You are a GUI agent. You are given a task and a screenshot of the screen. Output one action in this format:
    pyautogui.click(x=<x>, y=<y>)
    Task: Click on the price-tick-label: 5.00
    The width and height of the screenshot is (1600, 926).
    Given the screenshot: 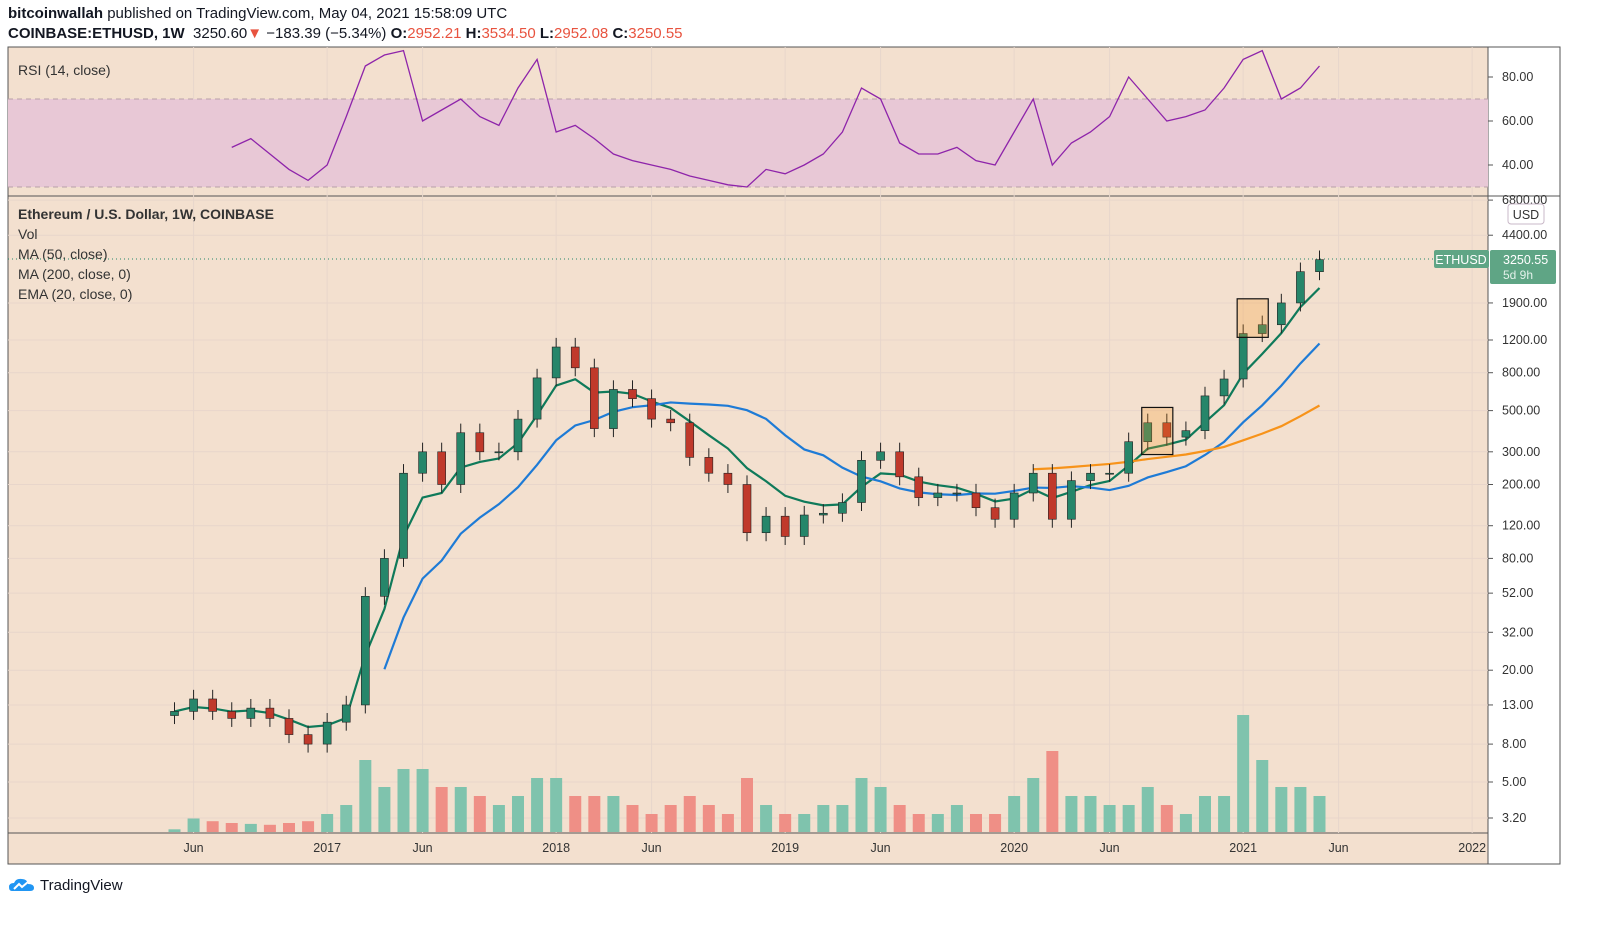 What is the action you would take?
    pyautogui.click(x=1514, y=782)
    